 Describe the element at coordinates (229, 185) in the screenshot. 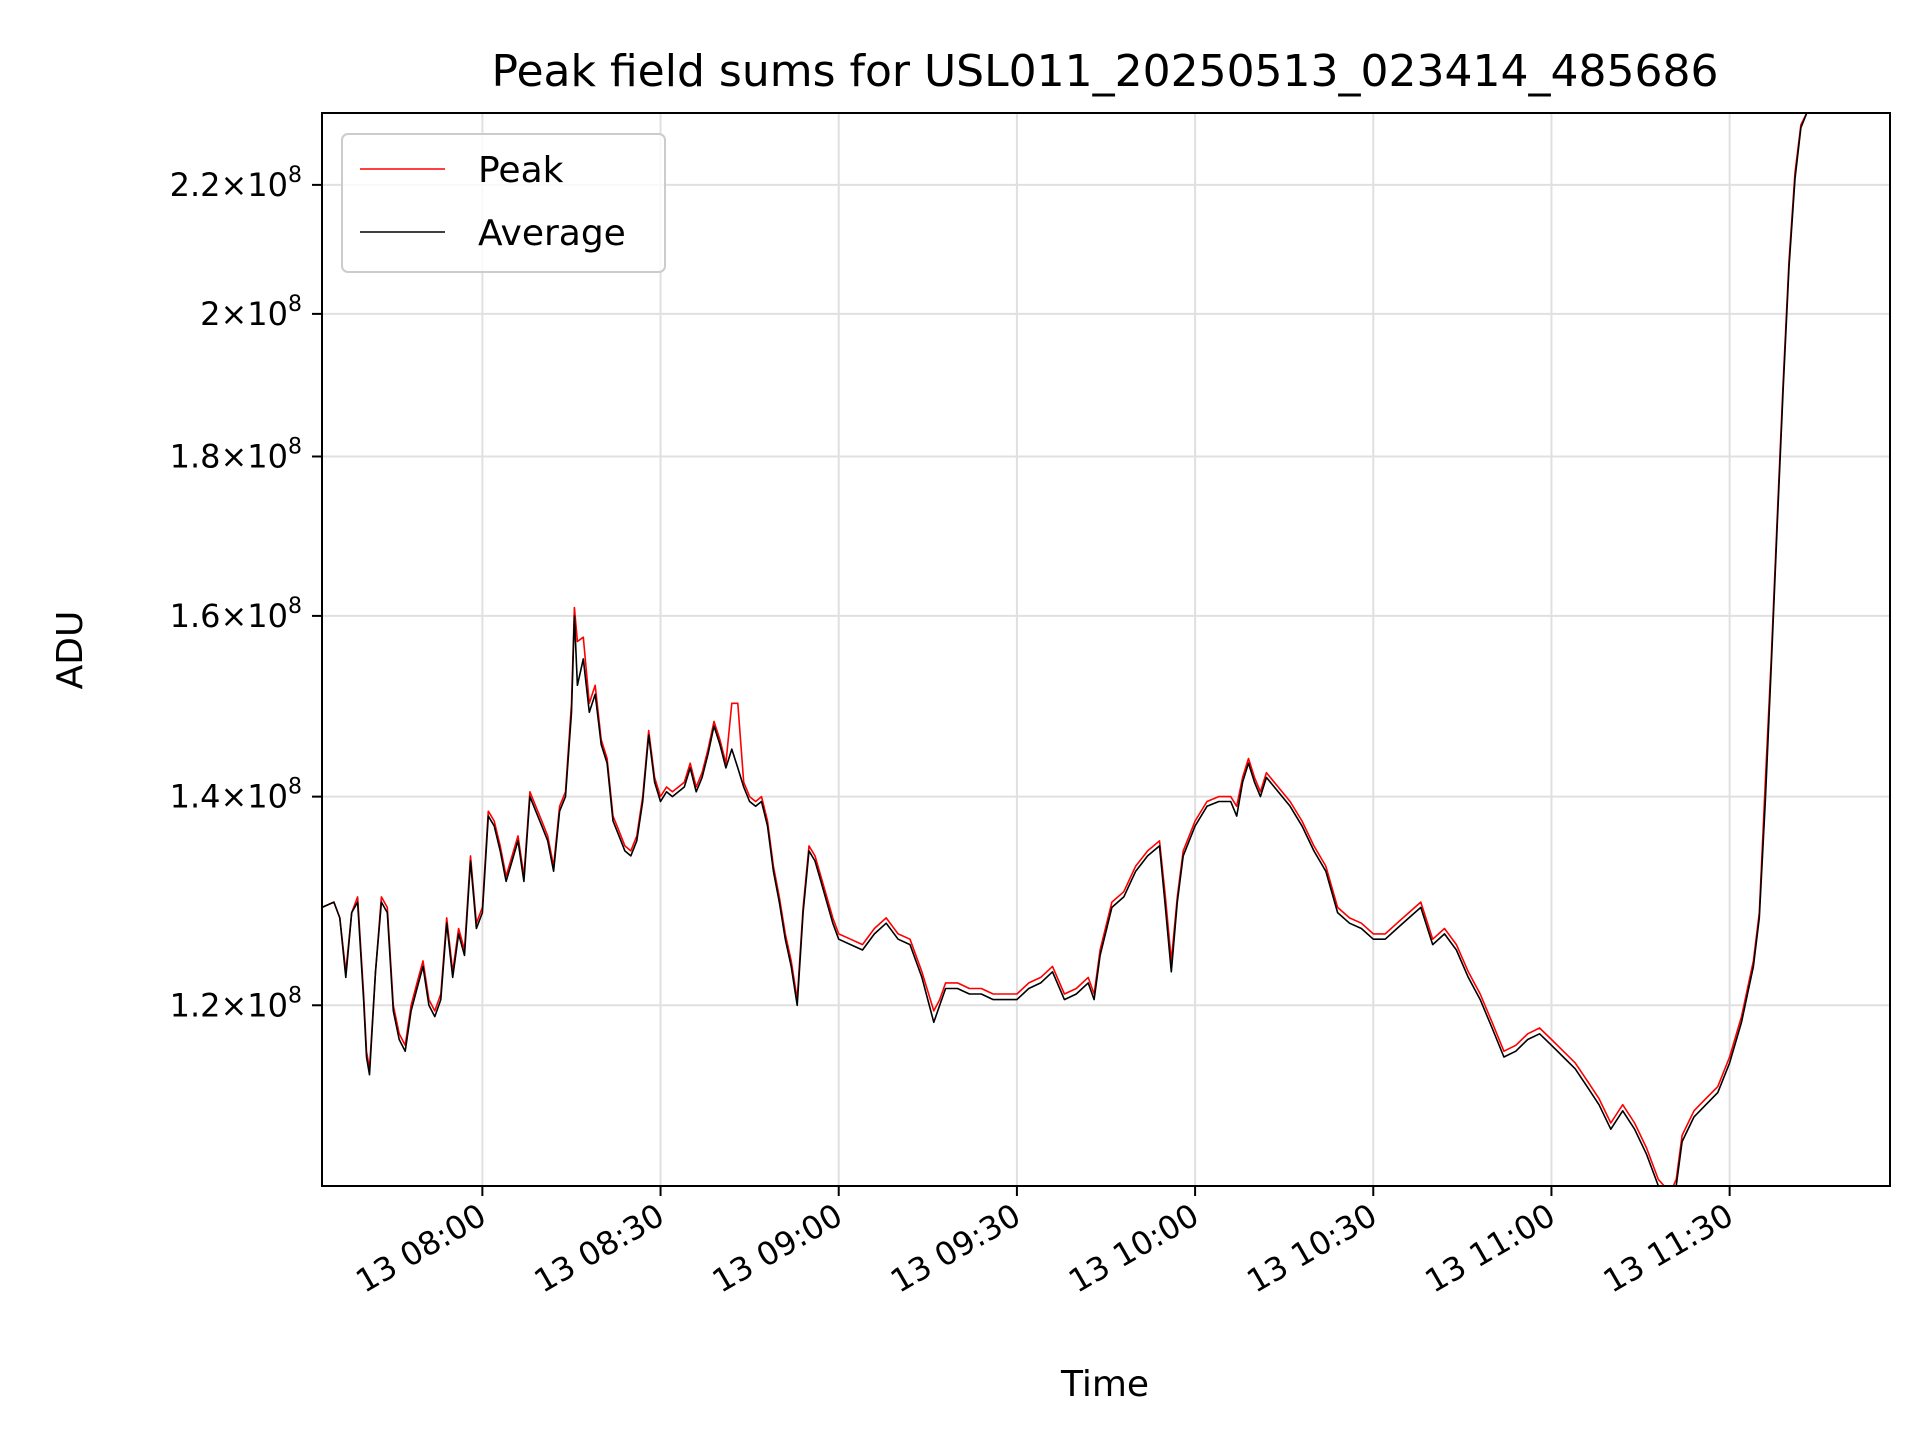

I see `y-tick-mantissa: 2.2×10` at that location.